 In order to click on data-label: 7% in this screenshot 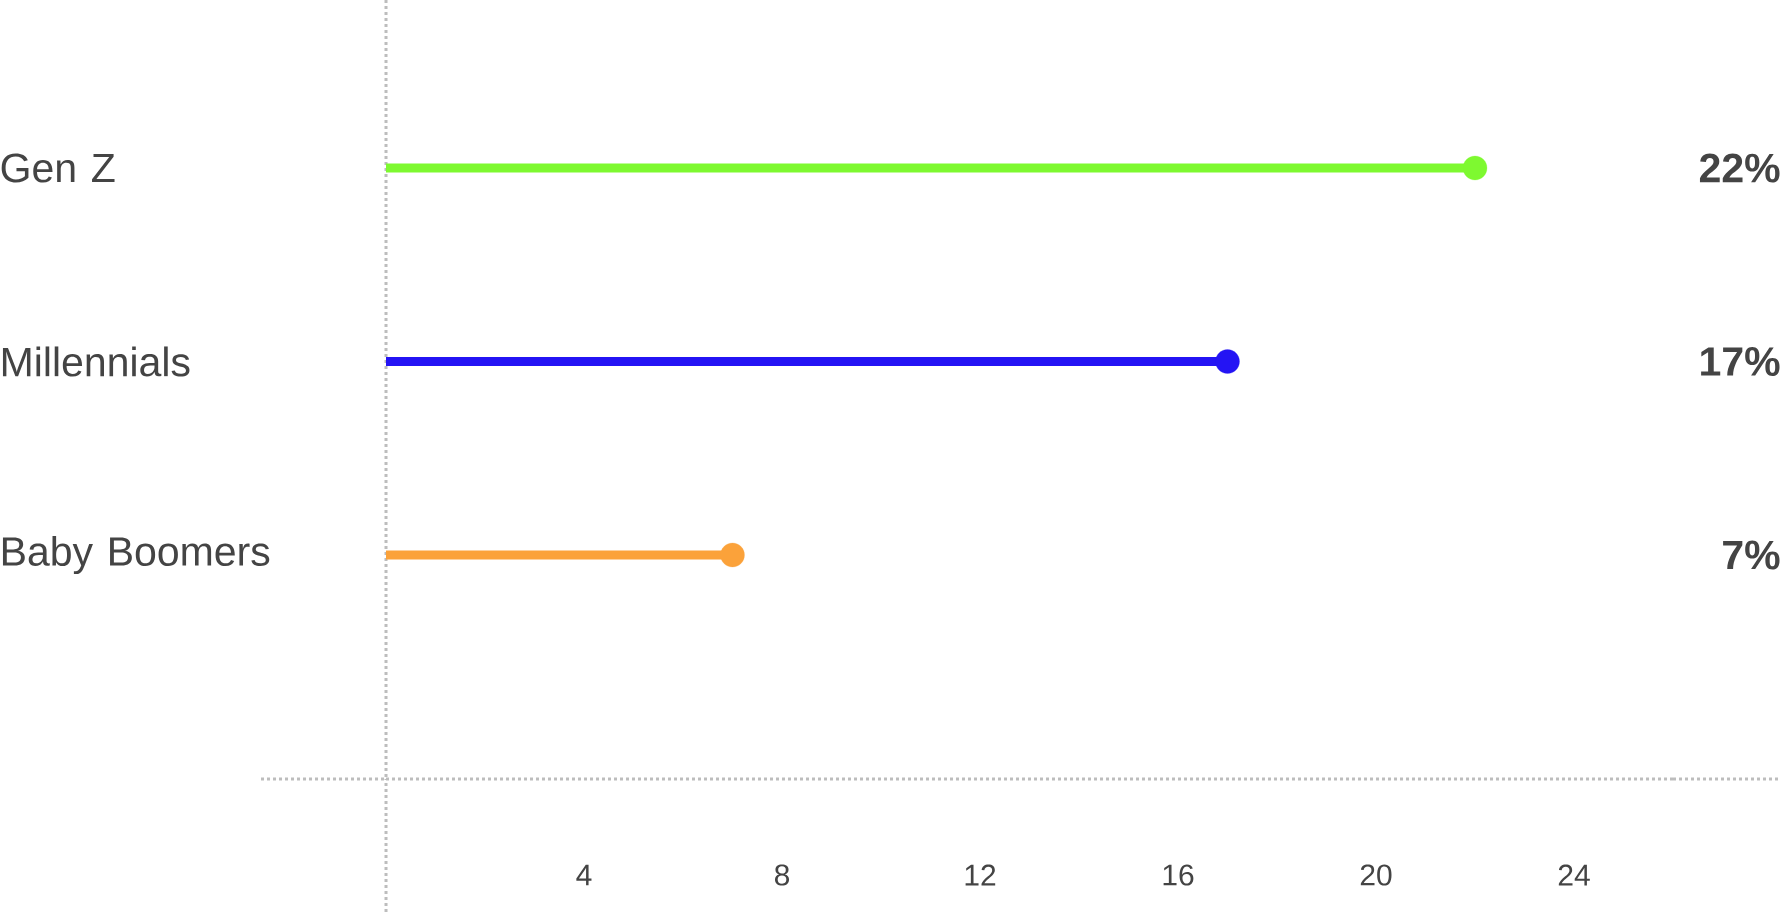, I will do `click(1751, 555)`.